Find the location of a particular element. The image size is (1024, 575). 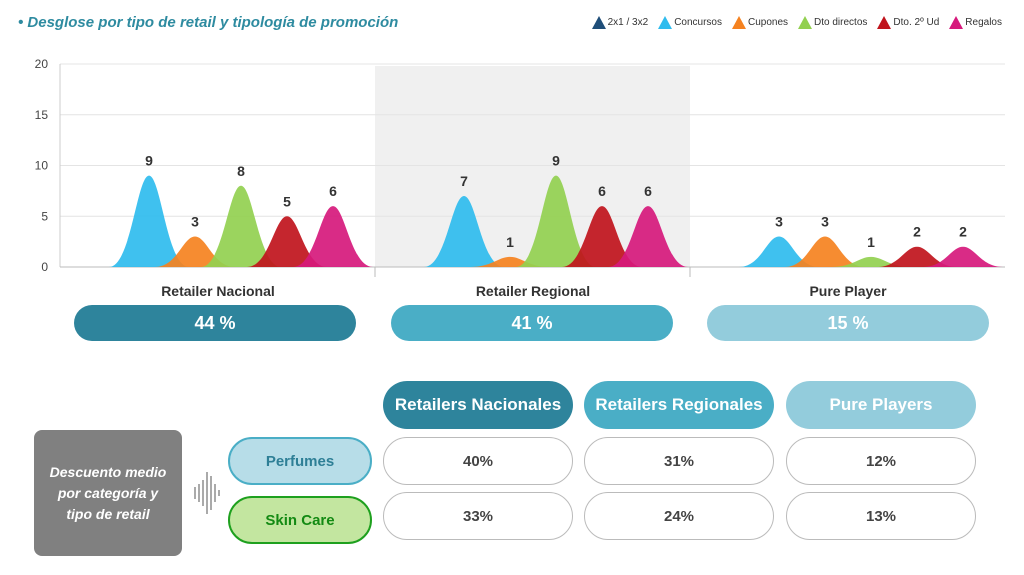

legend-item: 2x1 / 3x2 is located at coordinates (620, 22).